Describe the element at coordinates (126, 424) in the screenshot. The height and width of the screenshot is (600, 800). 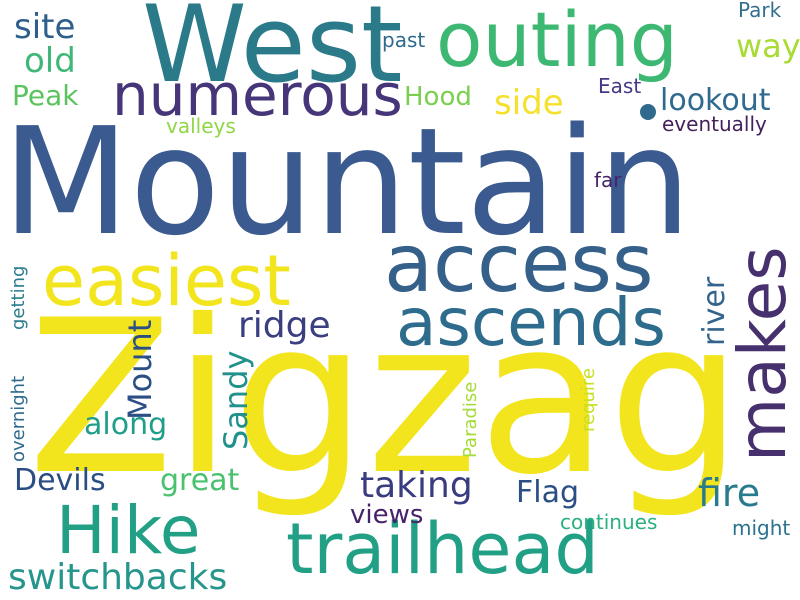
I see `word-along: along` at that location.